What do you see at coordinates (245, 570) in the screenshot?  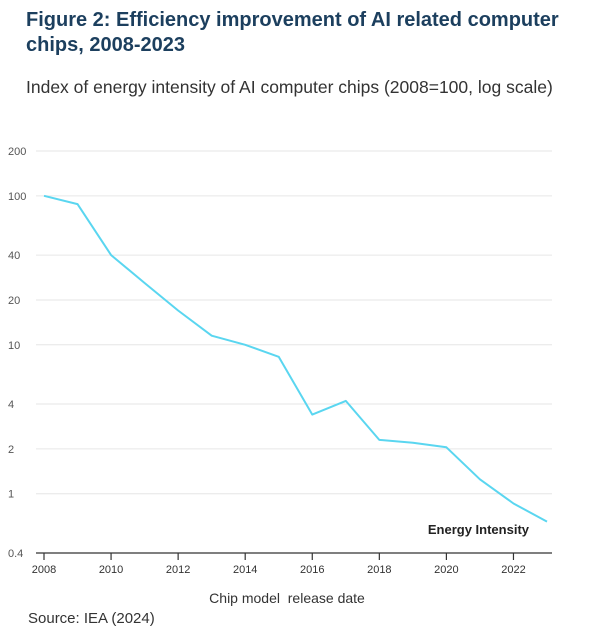 I see `x-tick-label: 2014` at bounding box center [245, 570].